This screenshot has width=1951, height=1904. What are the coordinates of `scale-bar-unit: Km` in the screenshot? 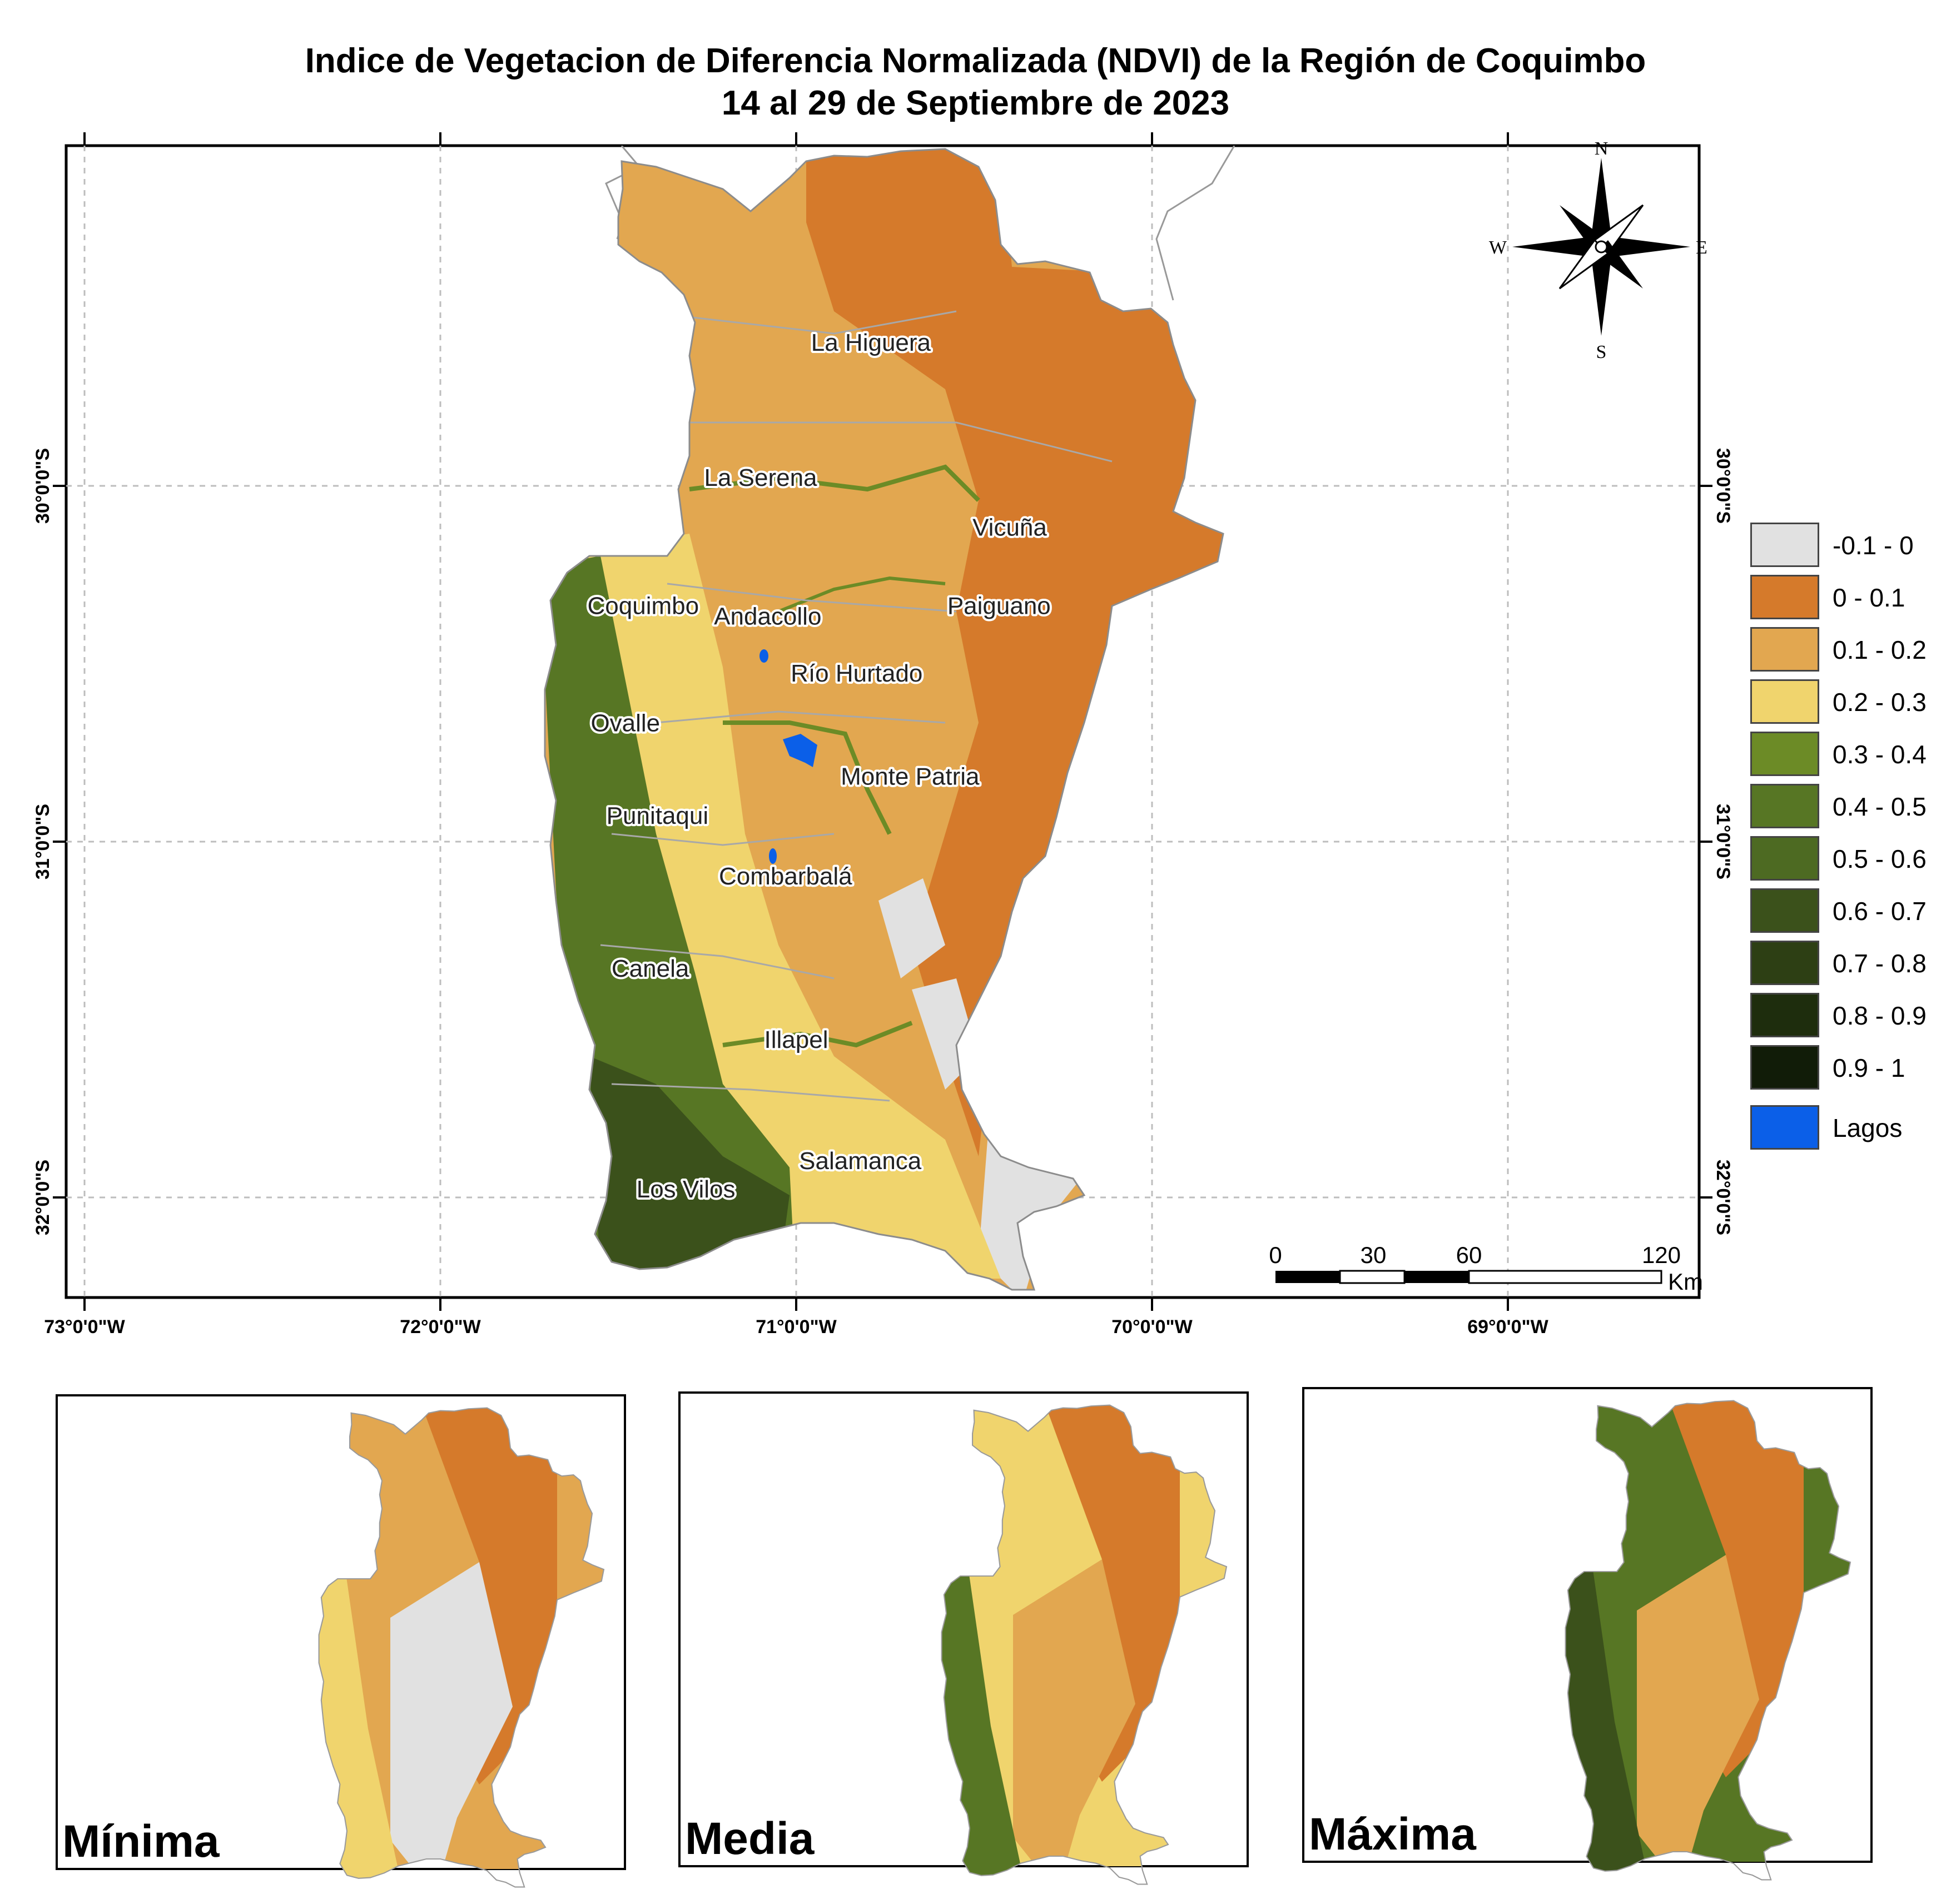 It's located at (1685, 1282).